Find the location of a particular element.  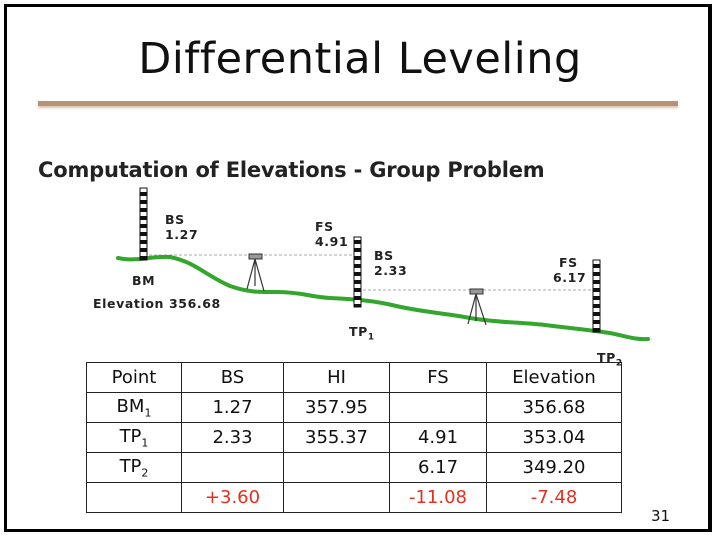

page-number: 31 is located at coordinates (661, 516).